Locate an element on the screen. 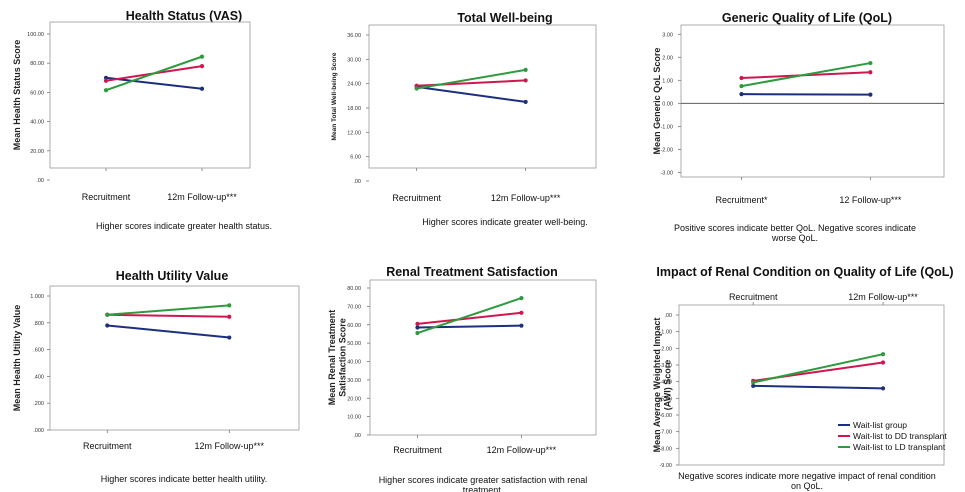 The image size is (965, 492). y-tick-label: -8.00 is located at coordinates (665, 449).